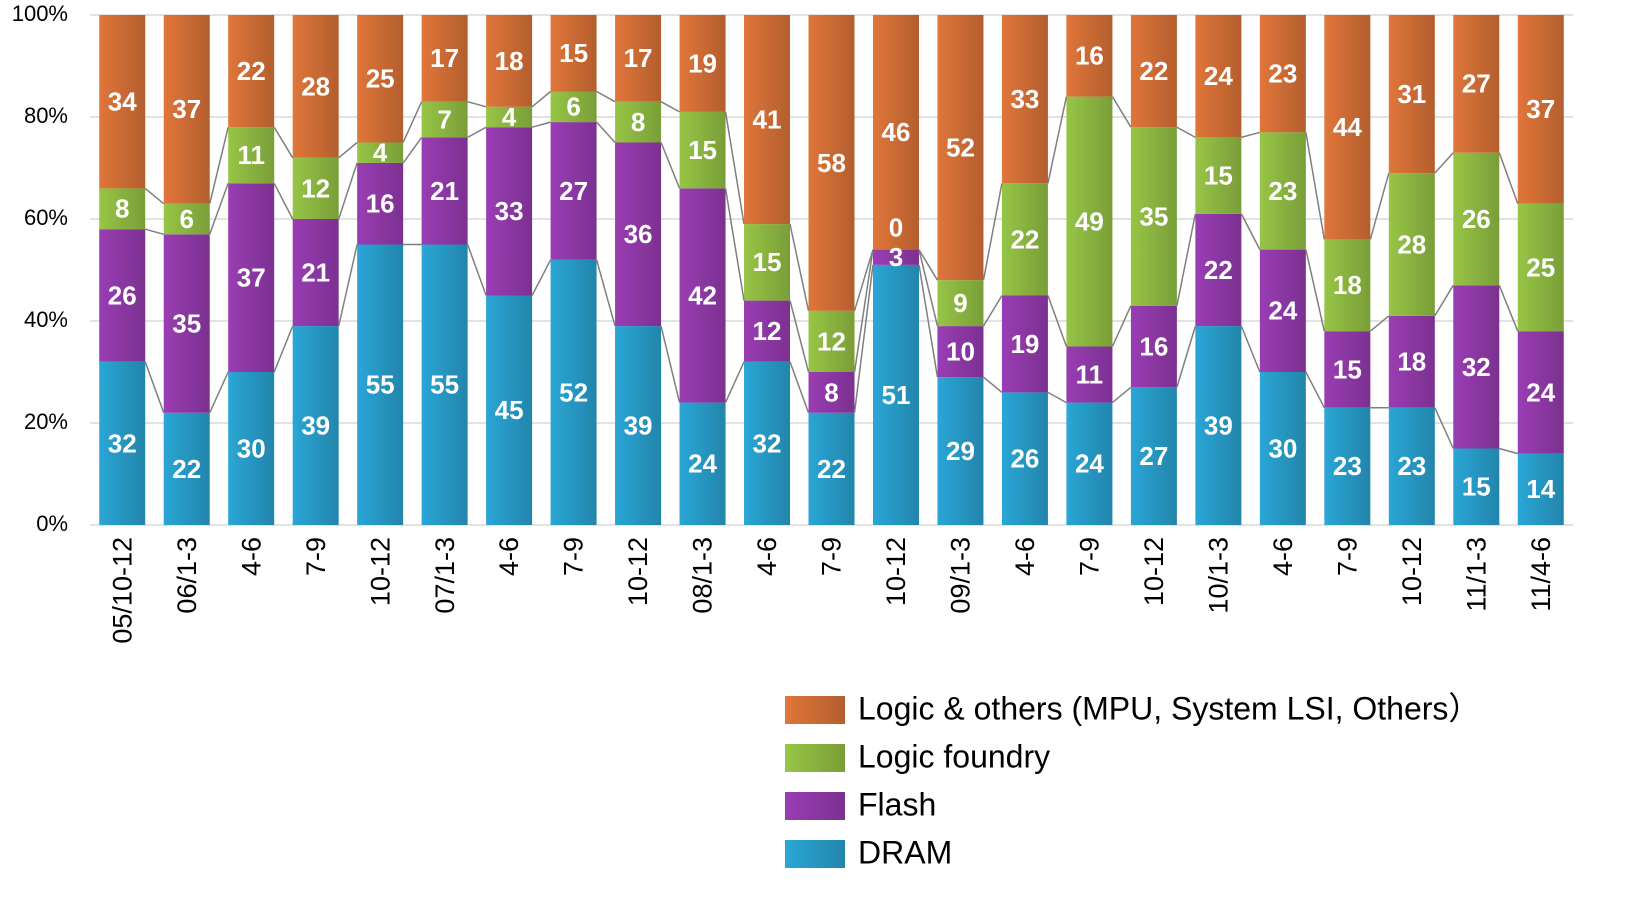 The image size is (1637, 913). What do you see at coordinates (251, 155) in the screenshot?
I see `data-label: 11` at bounding box center [251, 155].